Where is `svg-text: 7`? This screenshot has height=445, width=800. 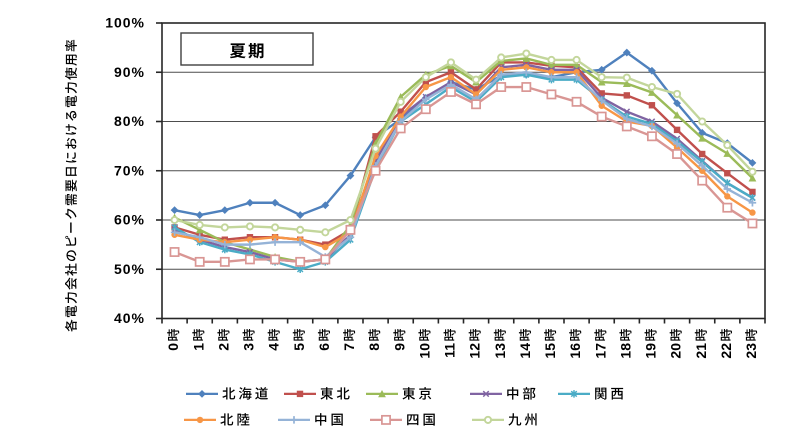
svg-text: 7 is located at coordinates (349, 347).